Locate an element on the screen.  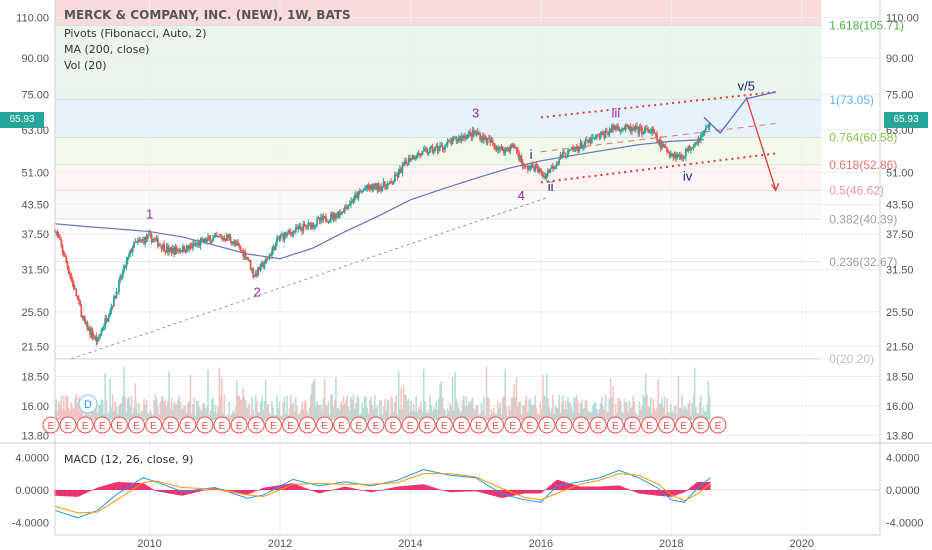
macd-indicator-label: MACD (12, 26, close, 9) is located at coordinates (129, 459).